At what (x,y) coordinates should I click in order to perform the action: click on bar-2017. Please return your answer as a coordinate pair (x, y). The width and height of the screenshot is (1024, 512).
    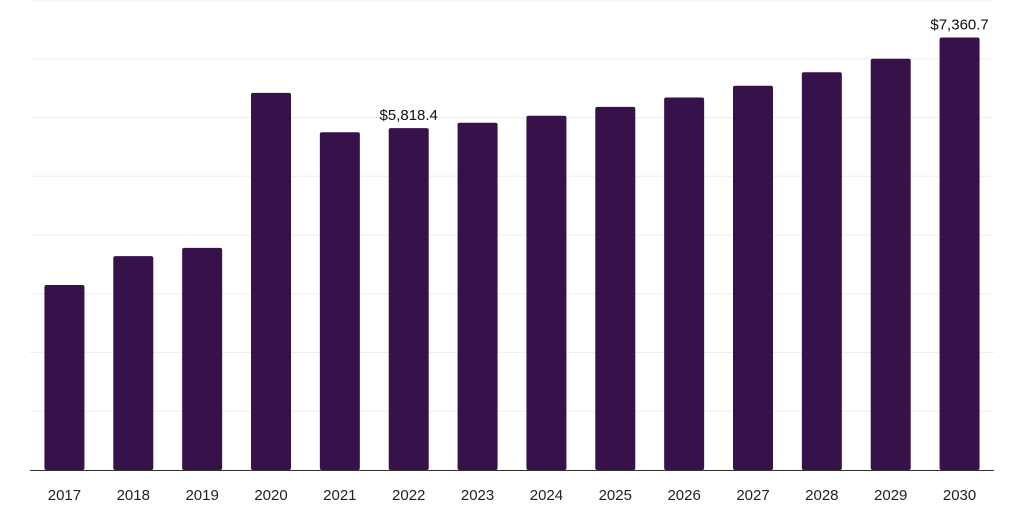
    Looking at the image, I should click on (64, 377).